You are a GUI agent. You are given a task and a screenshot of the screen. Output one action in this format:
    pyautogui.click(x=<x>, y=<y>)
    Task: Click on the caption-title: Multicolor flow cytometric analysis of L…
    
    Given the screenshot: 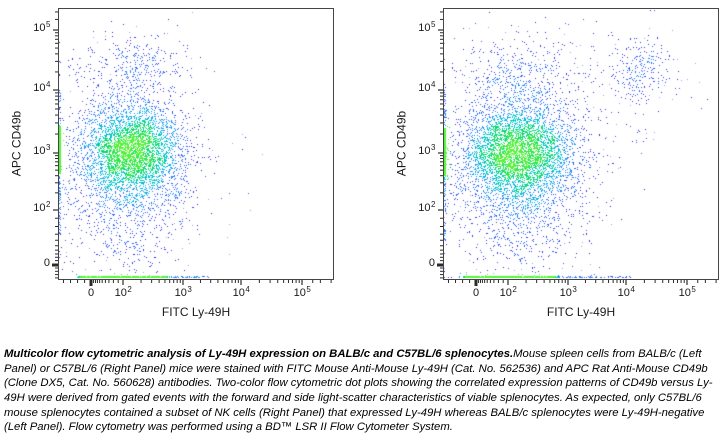 What is the action you would take?
    pyautogui.click(x=259, y=354)
    